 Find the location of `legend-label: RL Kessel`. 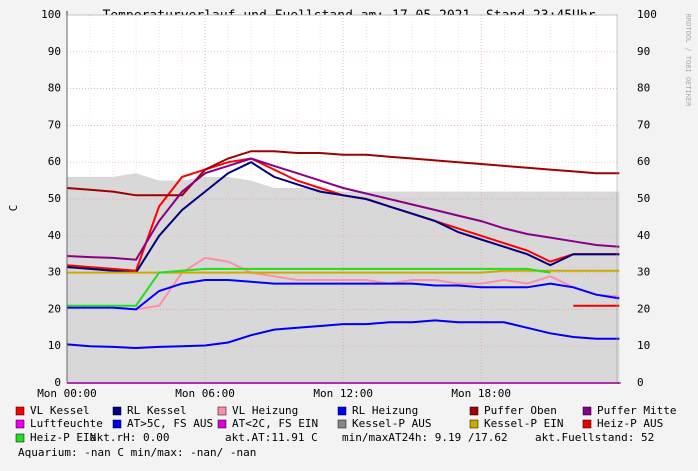

legend-label: RL Kessel is located at coordinates (157, 410).